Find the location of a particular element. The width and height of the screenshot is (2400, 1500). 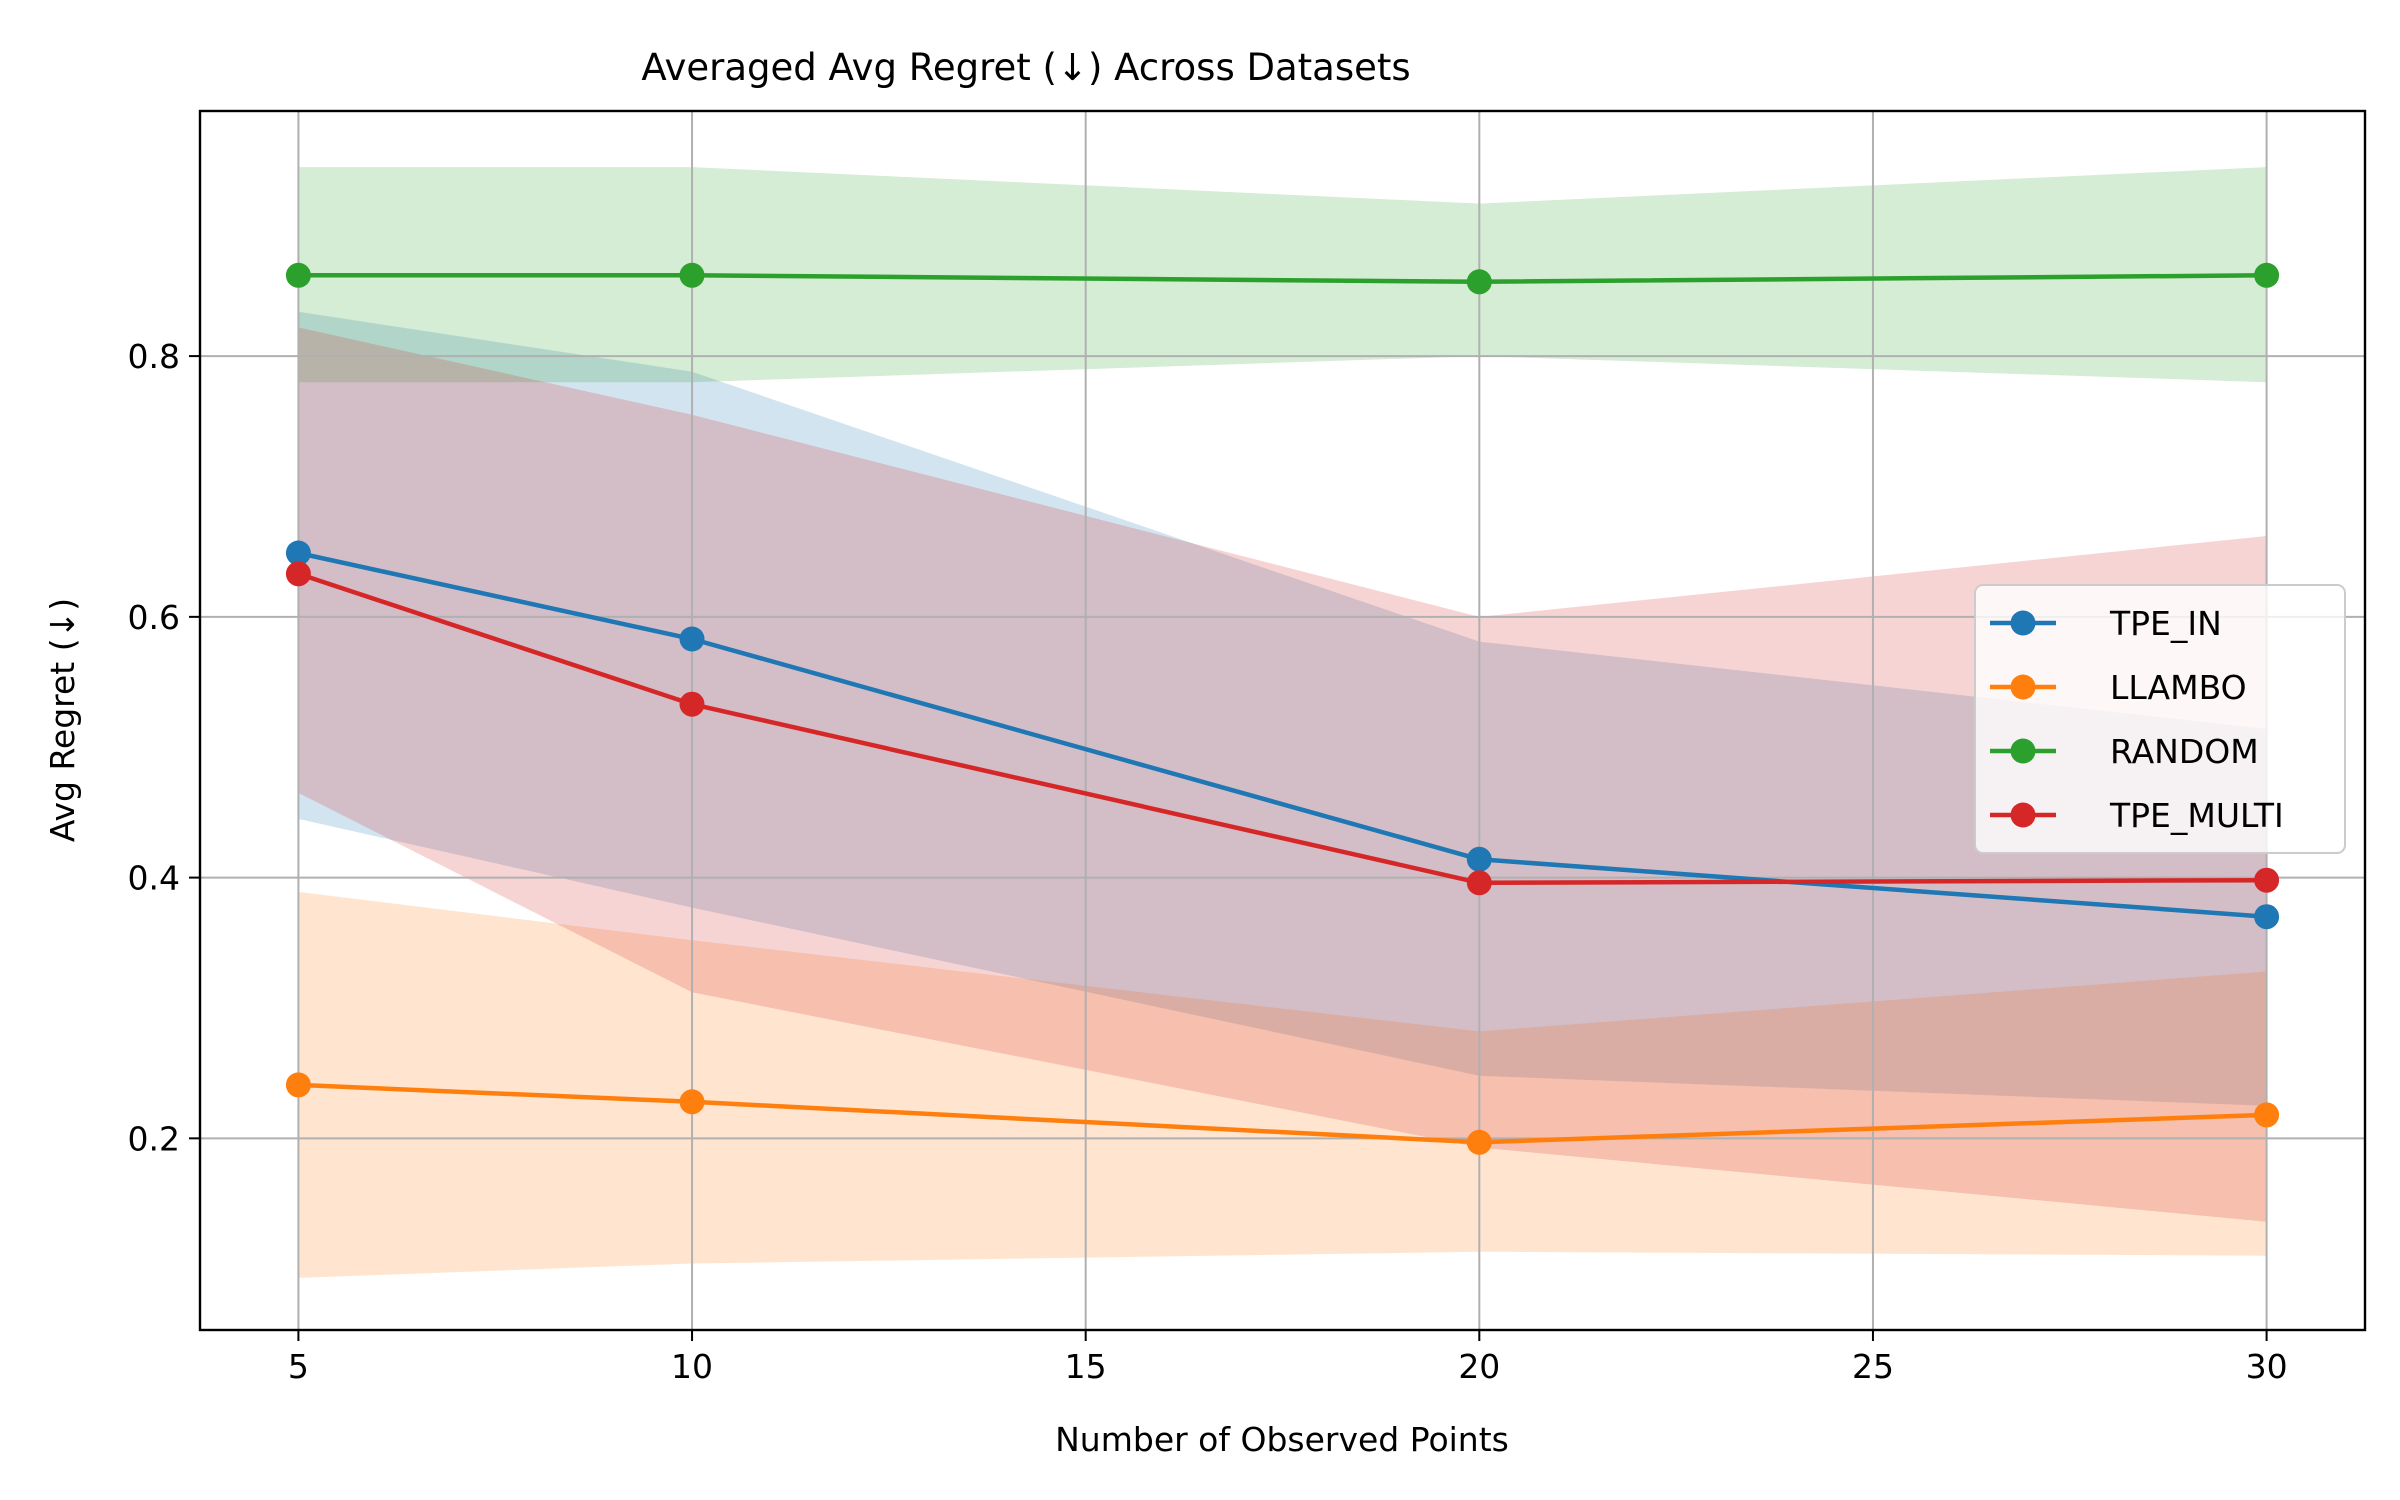

y-tick-label: 0.4 is located at coordinates (154, 878).